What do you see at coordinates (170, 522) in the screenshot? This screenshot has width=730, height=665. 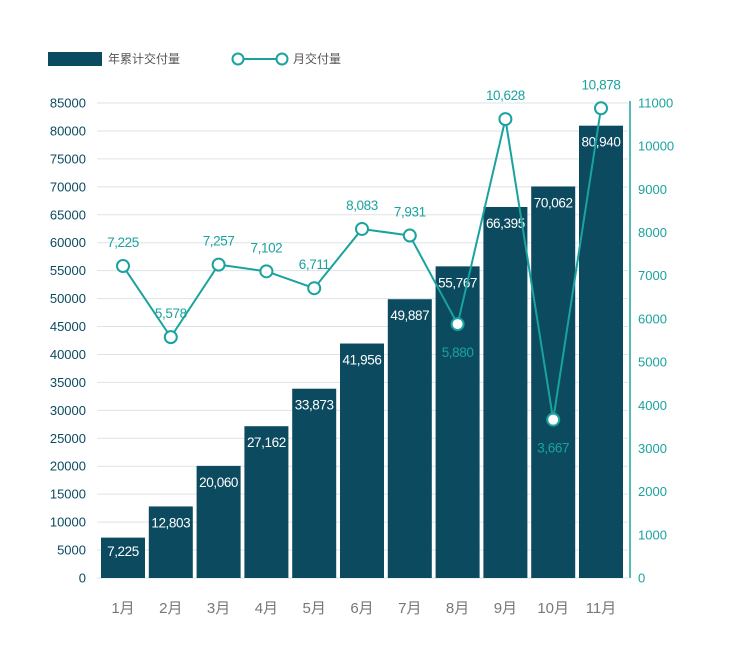 I see `bar-data-label: 12,803` at bounding box center [170, 522].